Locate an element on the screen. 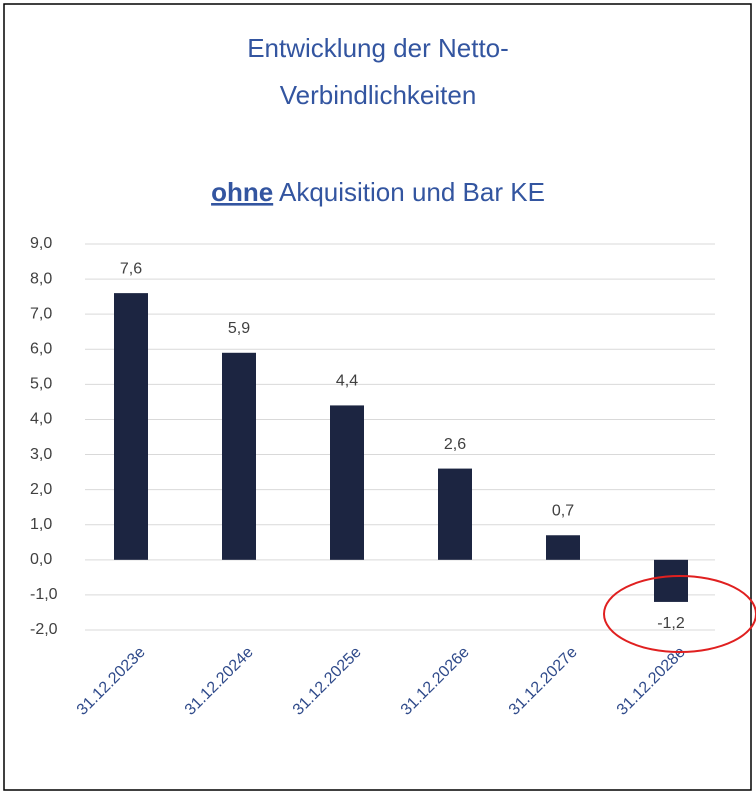  value-label: 0,7 is located at coordinates (563, 510).